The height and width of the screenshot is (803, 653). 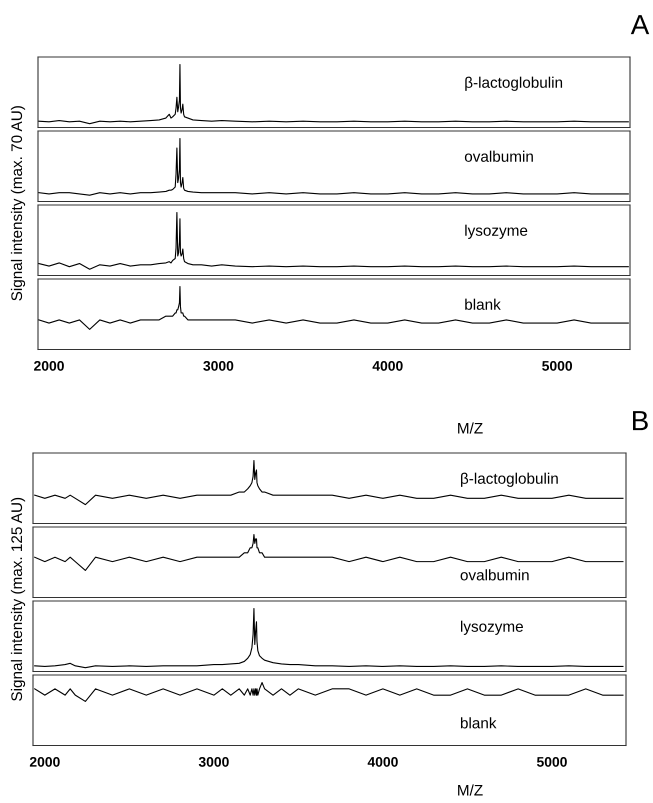 What do you see at coordinates (491, 627) in the screenshot?
I see `text: lysozyme` at bounding box center [491, 627].